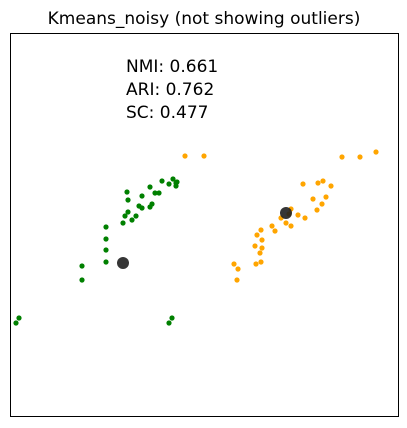 Image resolution: width=407 pixels, height=428 pixels. I want to click on metric-annotations: NMI: 0.661 ARI: 0.762 SC: 0.477, so click(172, 90).